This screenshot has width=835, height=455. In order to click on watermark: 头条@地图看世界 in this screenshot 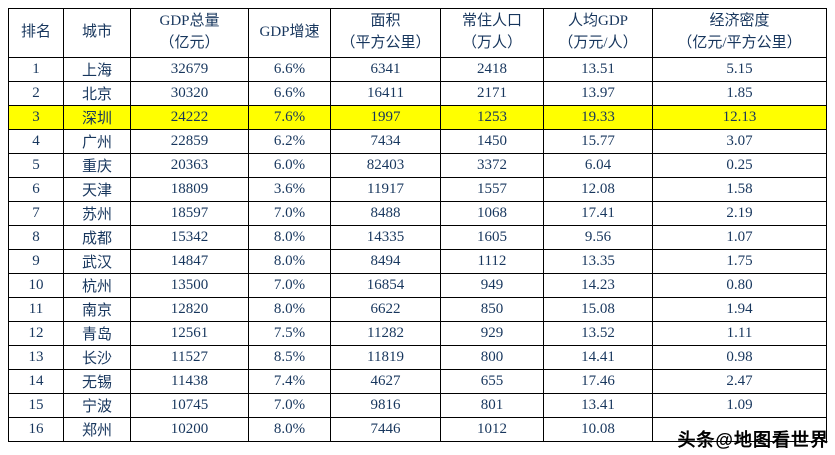, I will do `click(753, 440)`.